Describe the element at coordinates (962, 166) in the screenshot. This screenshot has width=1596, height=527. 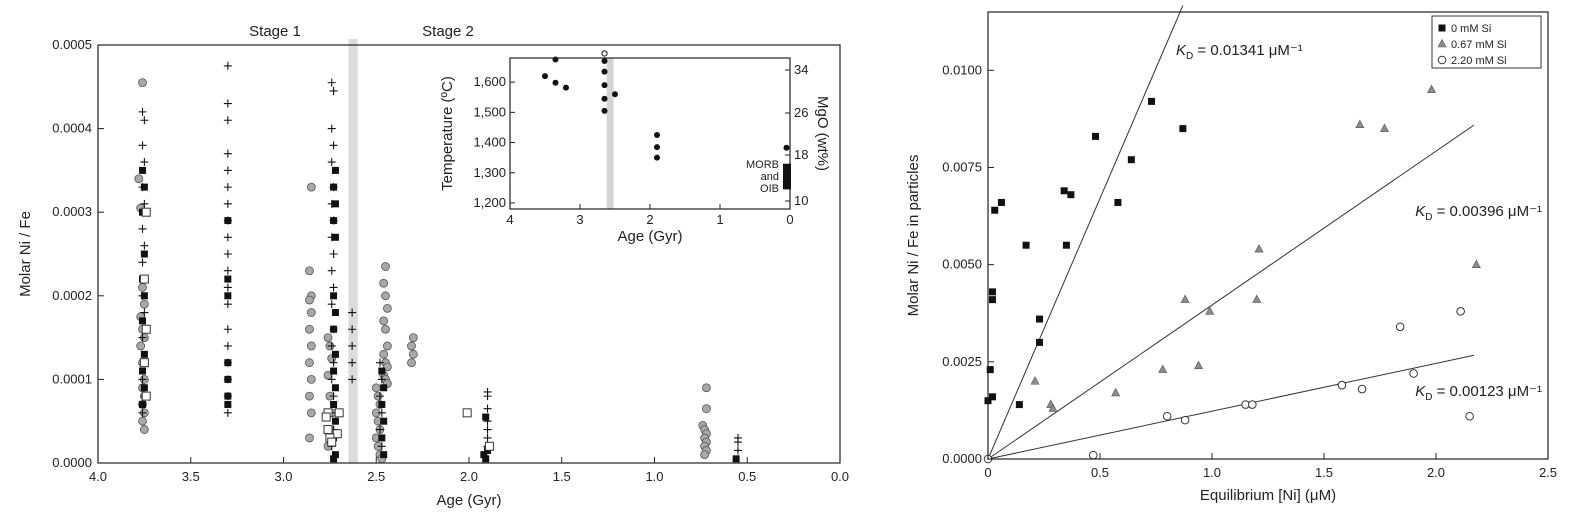
I see `right-y-tick-label: 0.0075` at that location.